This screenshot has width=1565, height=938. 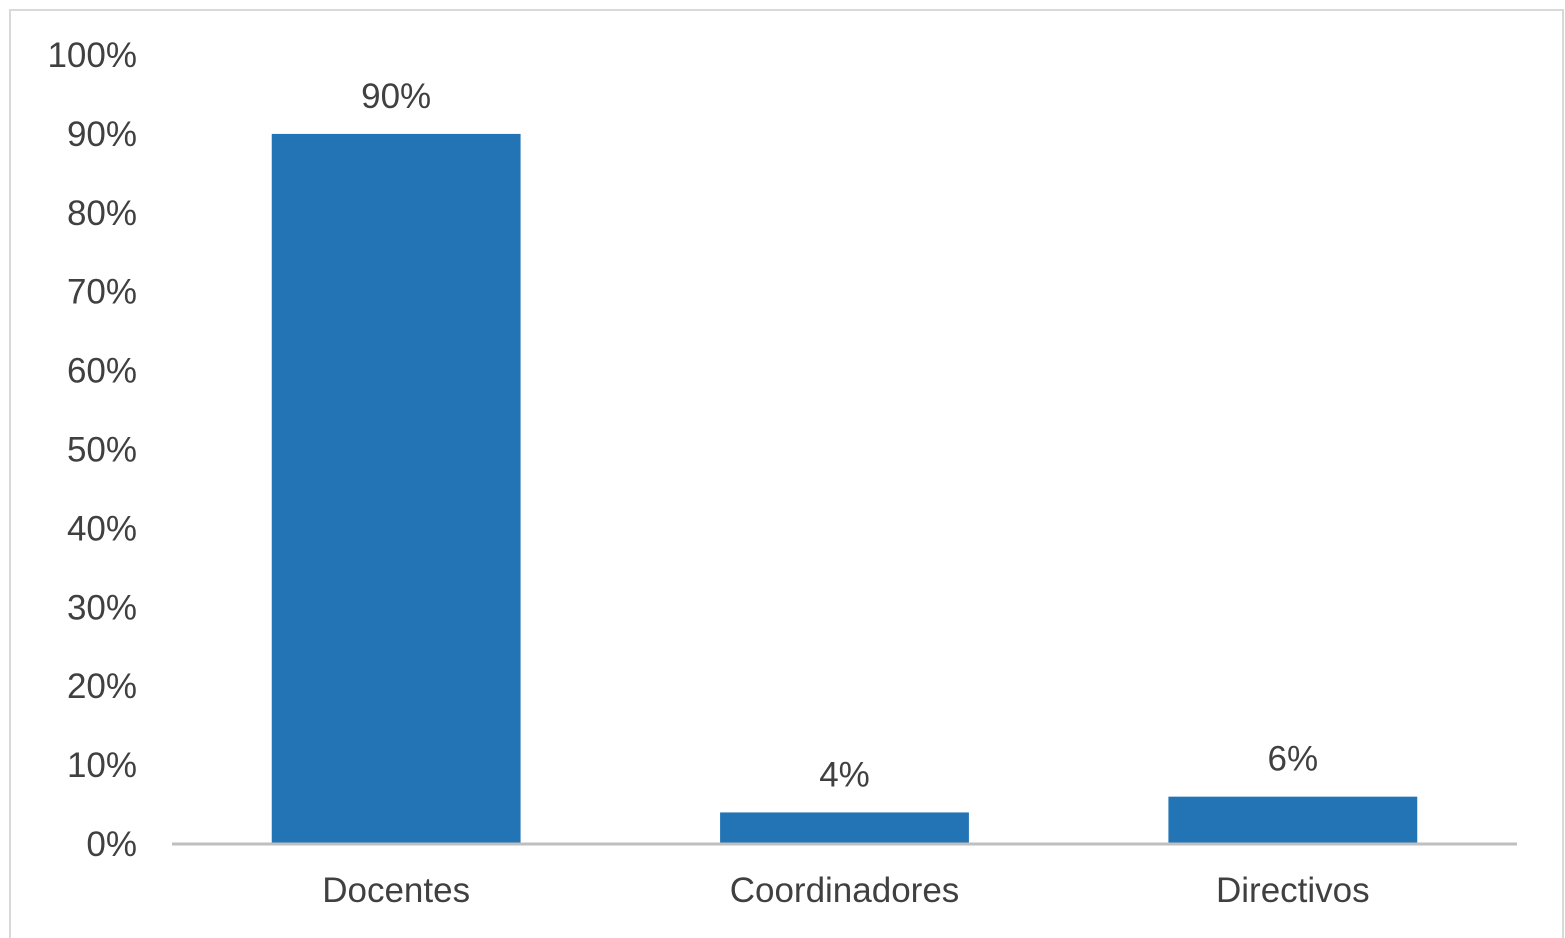 I want to click on y-tick-label: 80%, so click(x=102, y=213).